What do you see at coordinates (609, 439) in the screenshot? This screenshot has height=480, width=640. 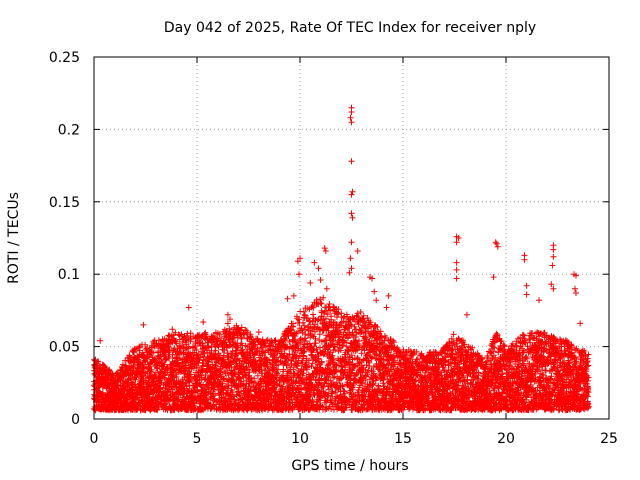 I see `x-tick-label: 25` at bounding box center [609, 439].